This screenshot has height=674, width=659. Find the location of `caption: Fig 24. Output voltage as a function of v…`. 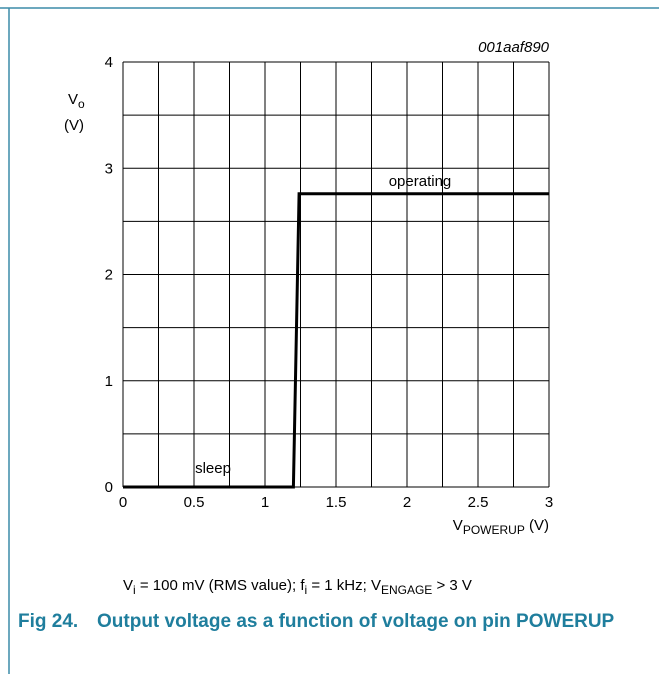

caption: Fig 24. Output voltage as a function of v… is located at coordinates (317, 621).